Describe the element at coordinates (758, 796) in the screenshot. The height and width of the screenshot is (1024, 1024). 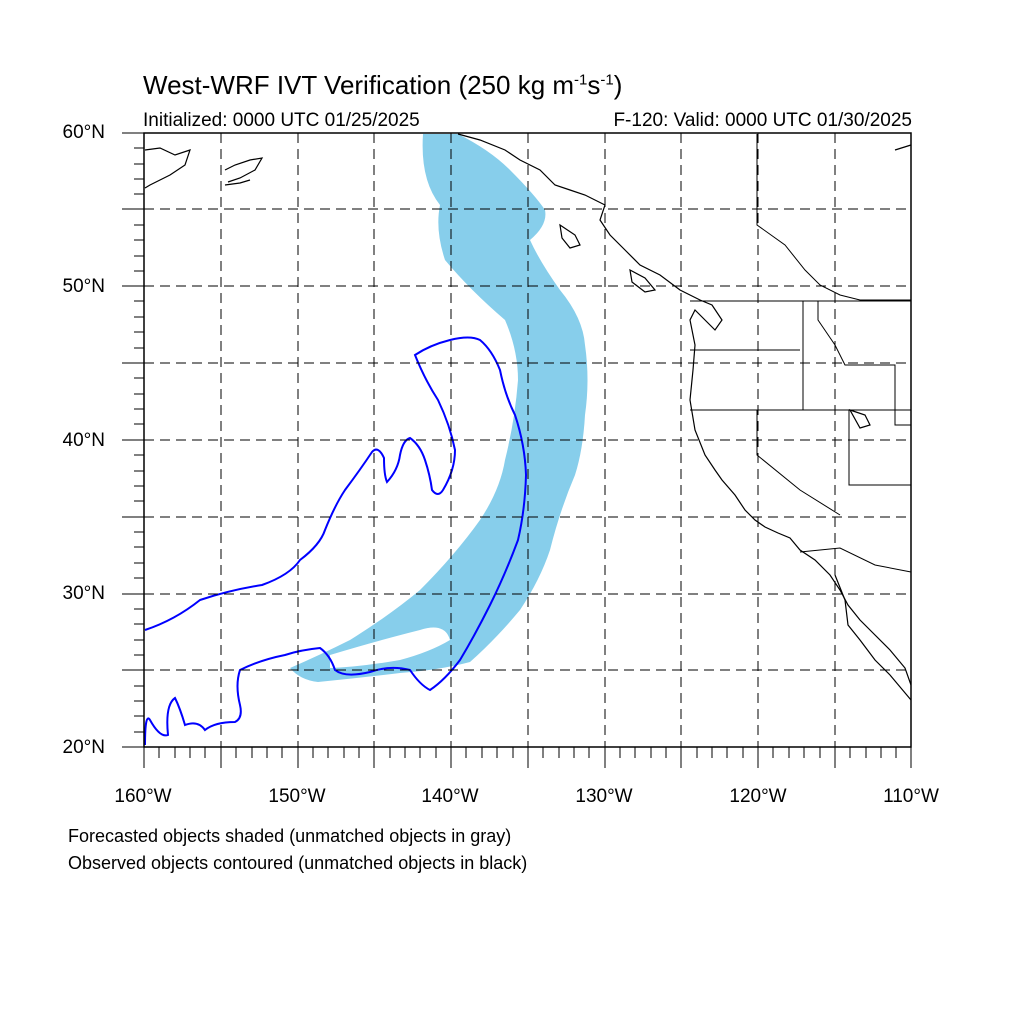
I see `lon-label-120w: 120°W` at that location.